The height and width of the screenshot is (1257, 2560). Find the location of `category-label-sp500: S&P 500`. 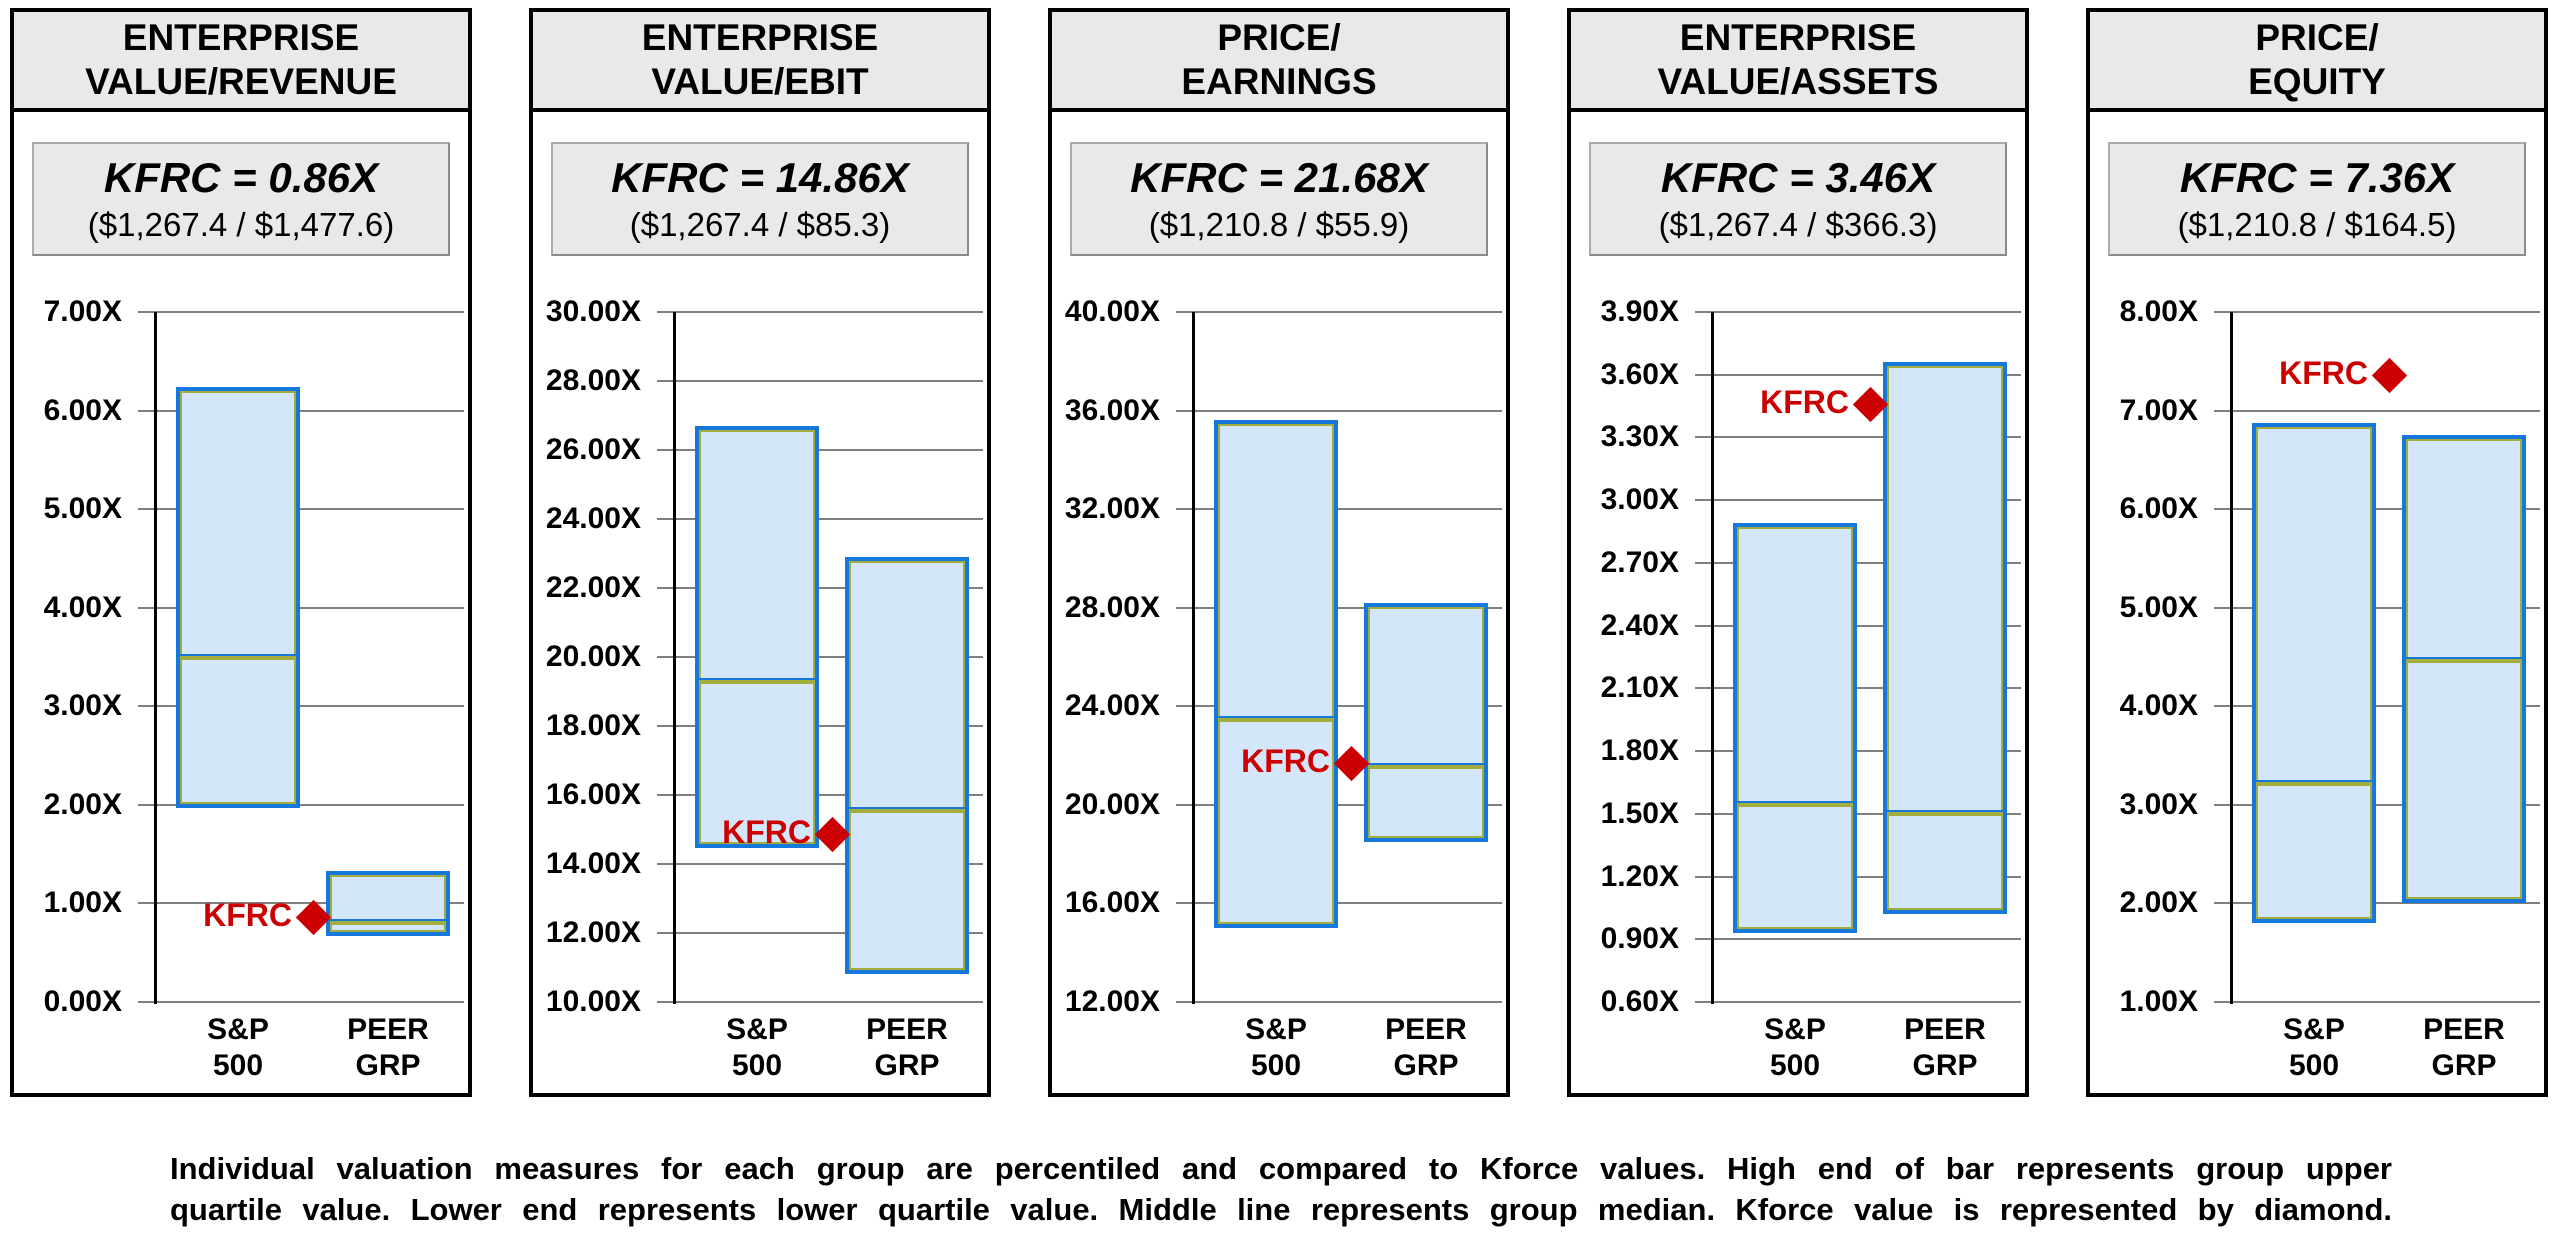

category-label-sp500: S&P 500 is located at coordinates (1276, 1048).